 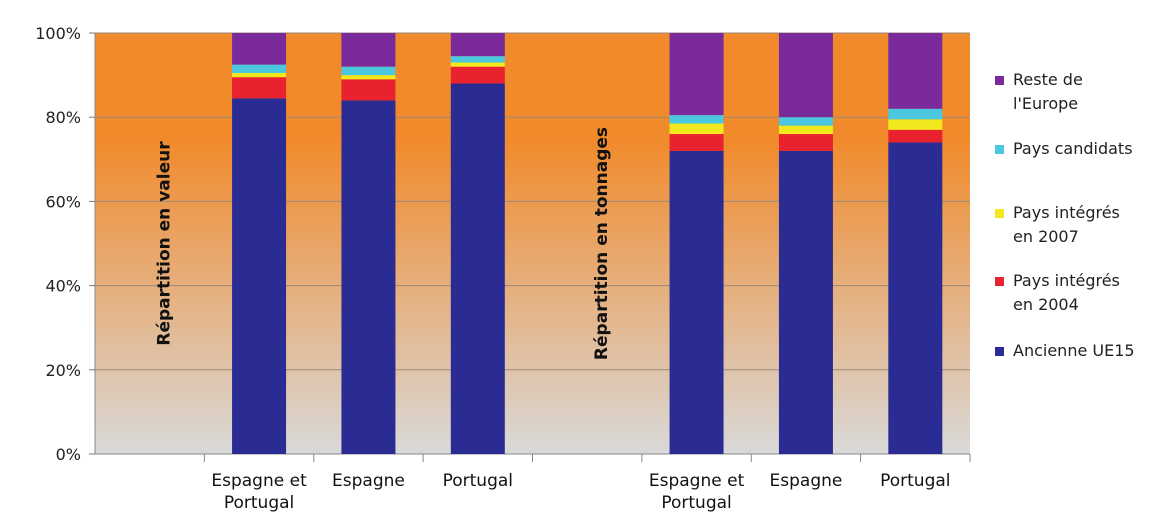 I want to click on legend-label: en 2007, so click(x=1046, y=236).